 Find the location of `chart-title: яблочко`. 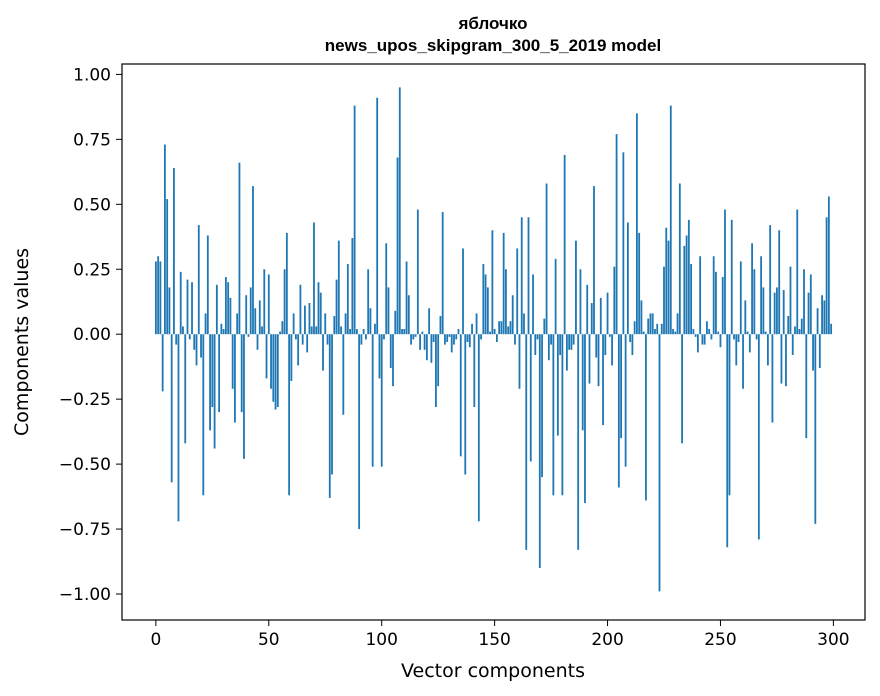

chart-title: яблочко is located at coordinates (492, 23).